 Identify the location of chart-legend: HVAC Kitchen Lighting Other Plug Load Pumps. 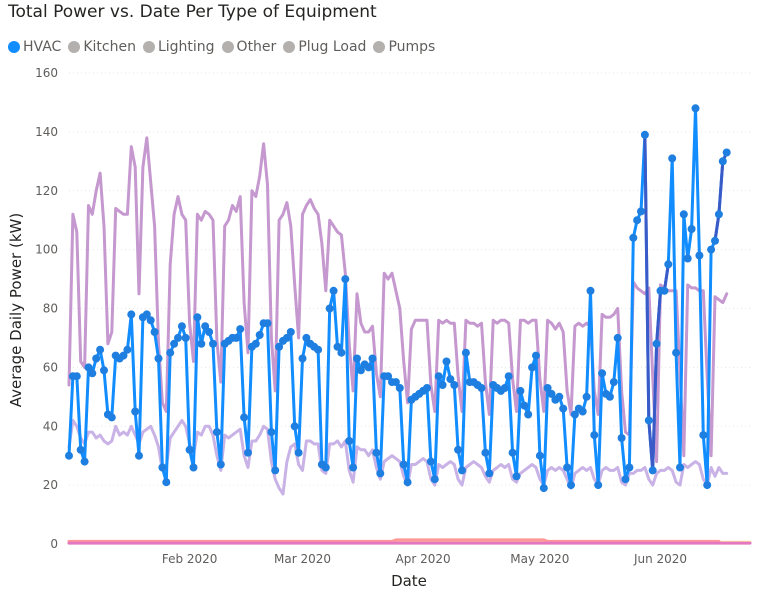
(225, 47).